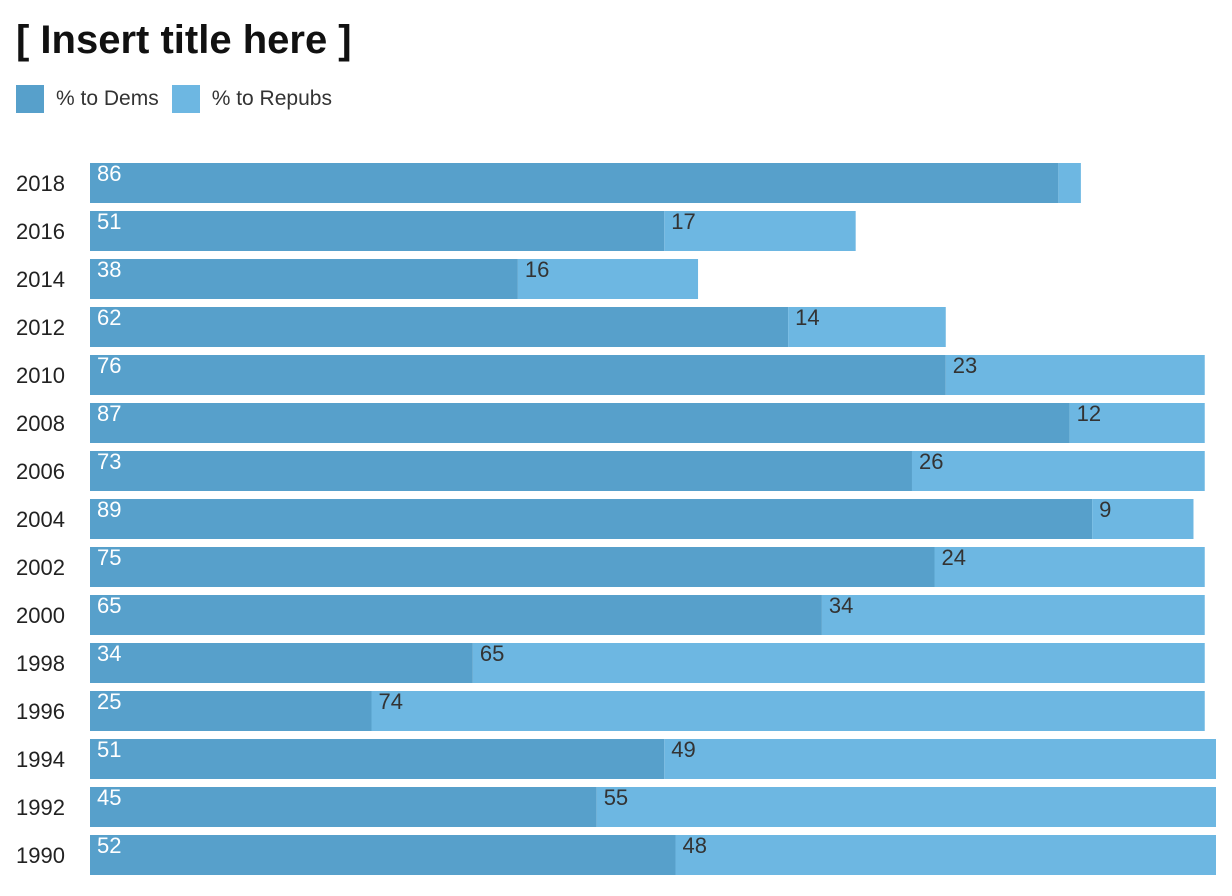 This screenshot has height=896, width=1232. What do you see at coordinates (40, 423) in the screenshot?
I see `y-tick-label-2008: 2008` at bounding box center [40, 423].